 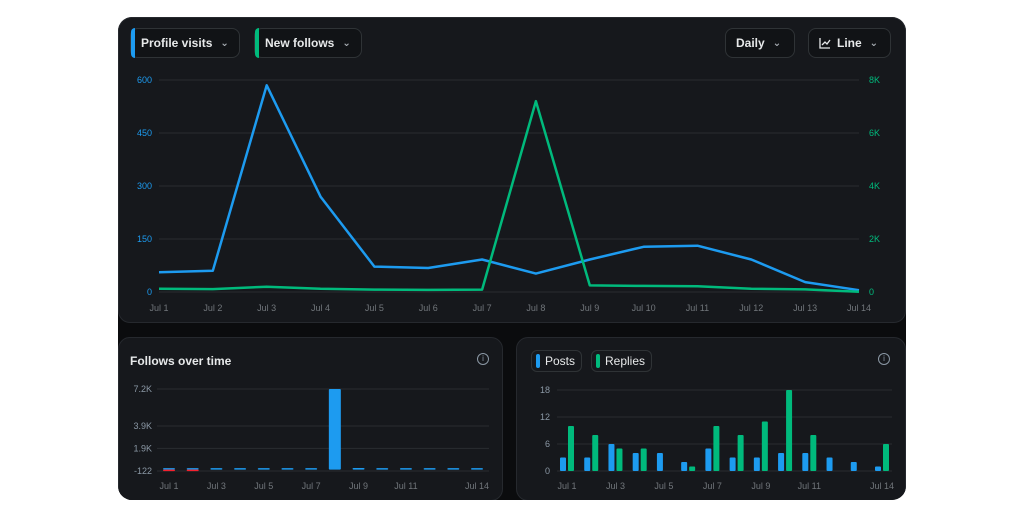 What do you see at coordinates (598, 361) in the screenshot?
I see `replies-swatch` at bounding box center [598, 361].